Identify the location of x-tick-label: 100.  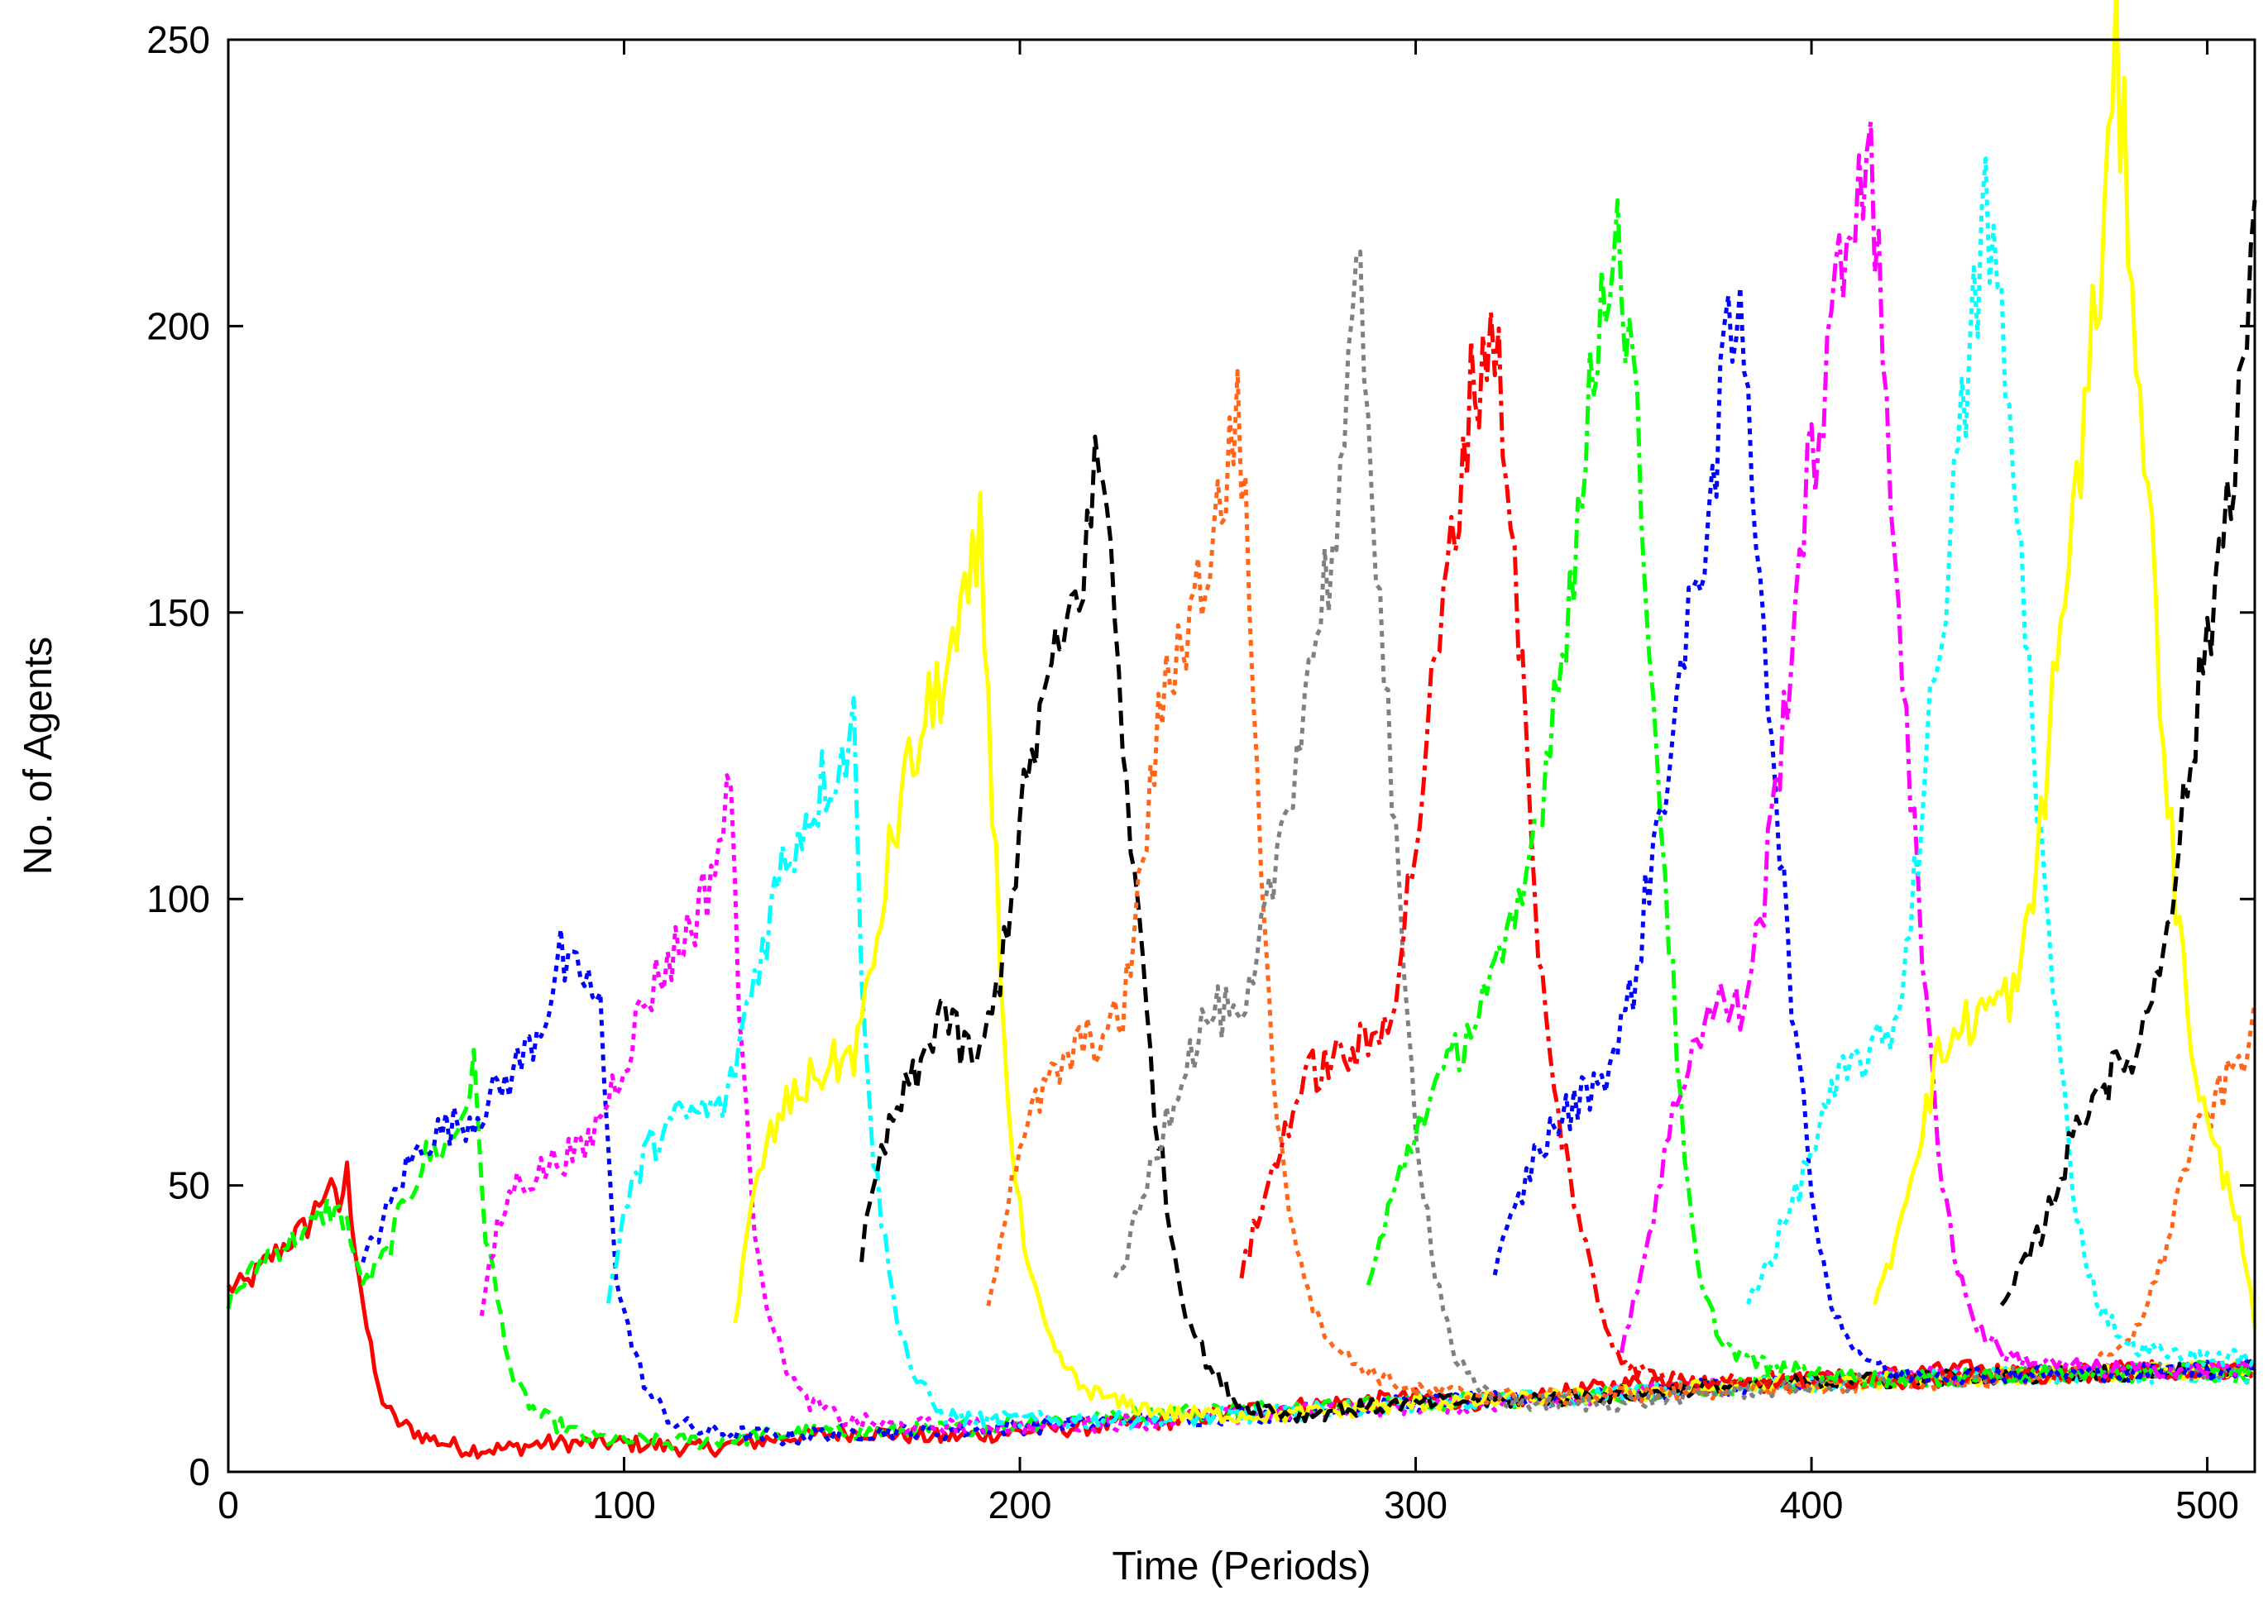
(624, 1504).